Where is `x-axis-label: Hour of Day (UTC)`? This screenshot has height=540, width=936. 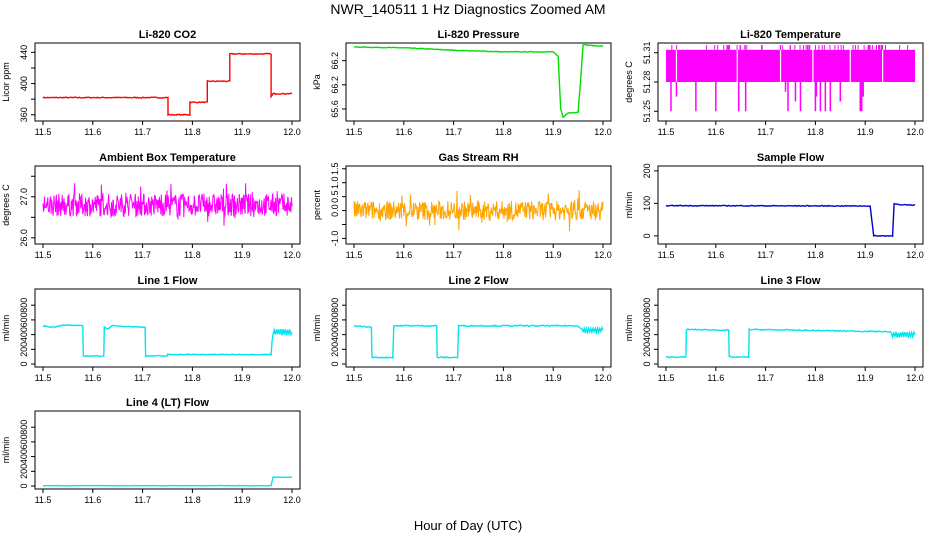 x-axis-label: Hour of Day (UTC) is located at coordinates (468, 525).